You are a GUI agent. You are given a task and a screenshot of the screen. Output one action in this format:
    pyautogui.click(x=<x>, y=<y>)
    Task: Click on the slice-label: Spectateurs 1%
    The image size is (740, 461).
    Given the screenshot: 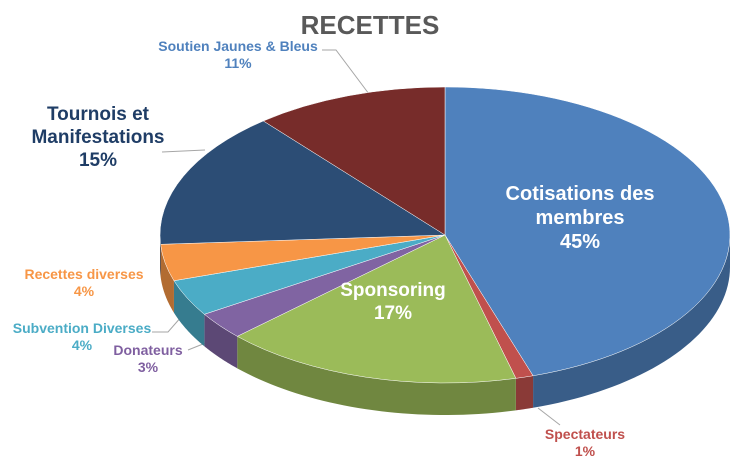 What is the action you would take?
    pyautogui.click(x=585, y=443)
    